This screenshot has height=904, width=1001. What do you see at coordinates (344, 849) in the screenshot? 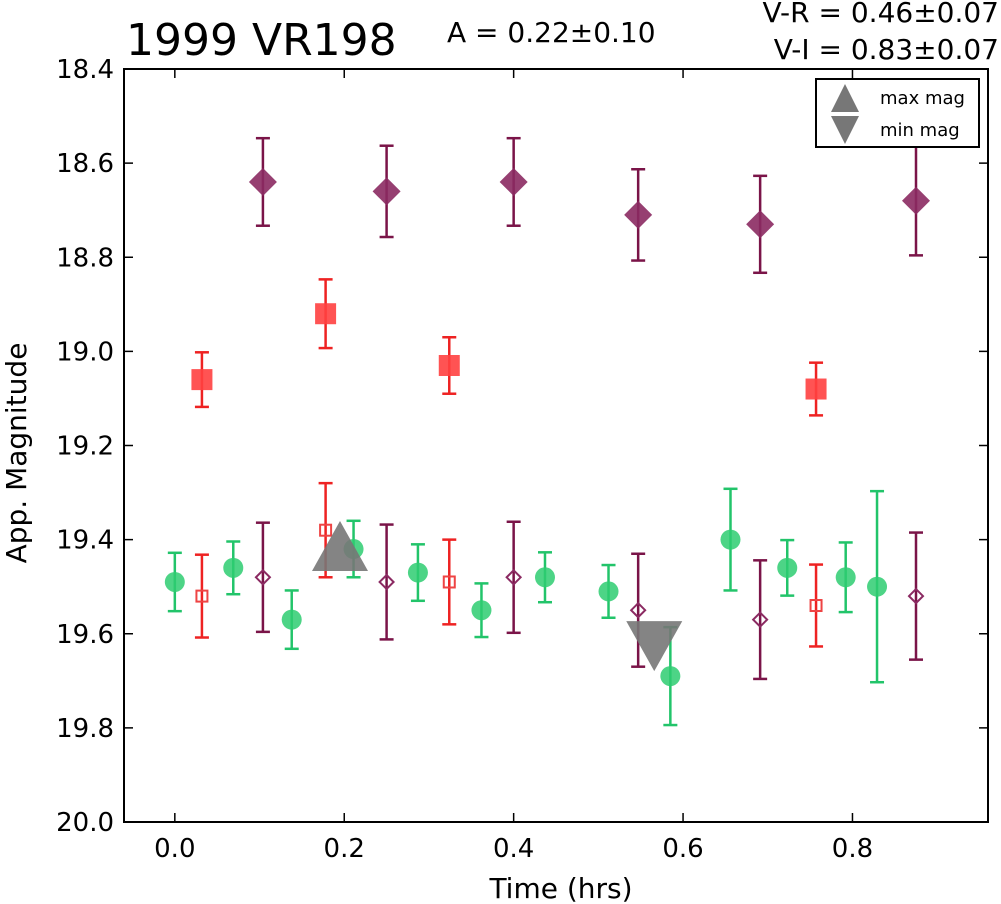
I see `x-tick-label: 0.2` at bounding box center [344, 849].